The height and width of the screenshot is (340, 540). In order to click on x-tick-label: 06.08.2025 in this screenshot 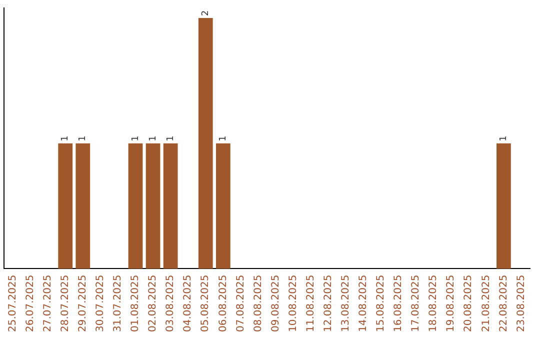, I will do `click(223, 303)`.